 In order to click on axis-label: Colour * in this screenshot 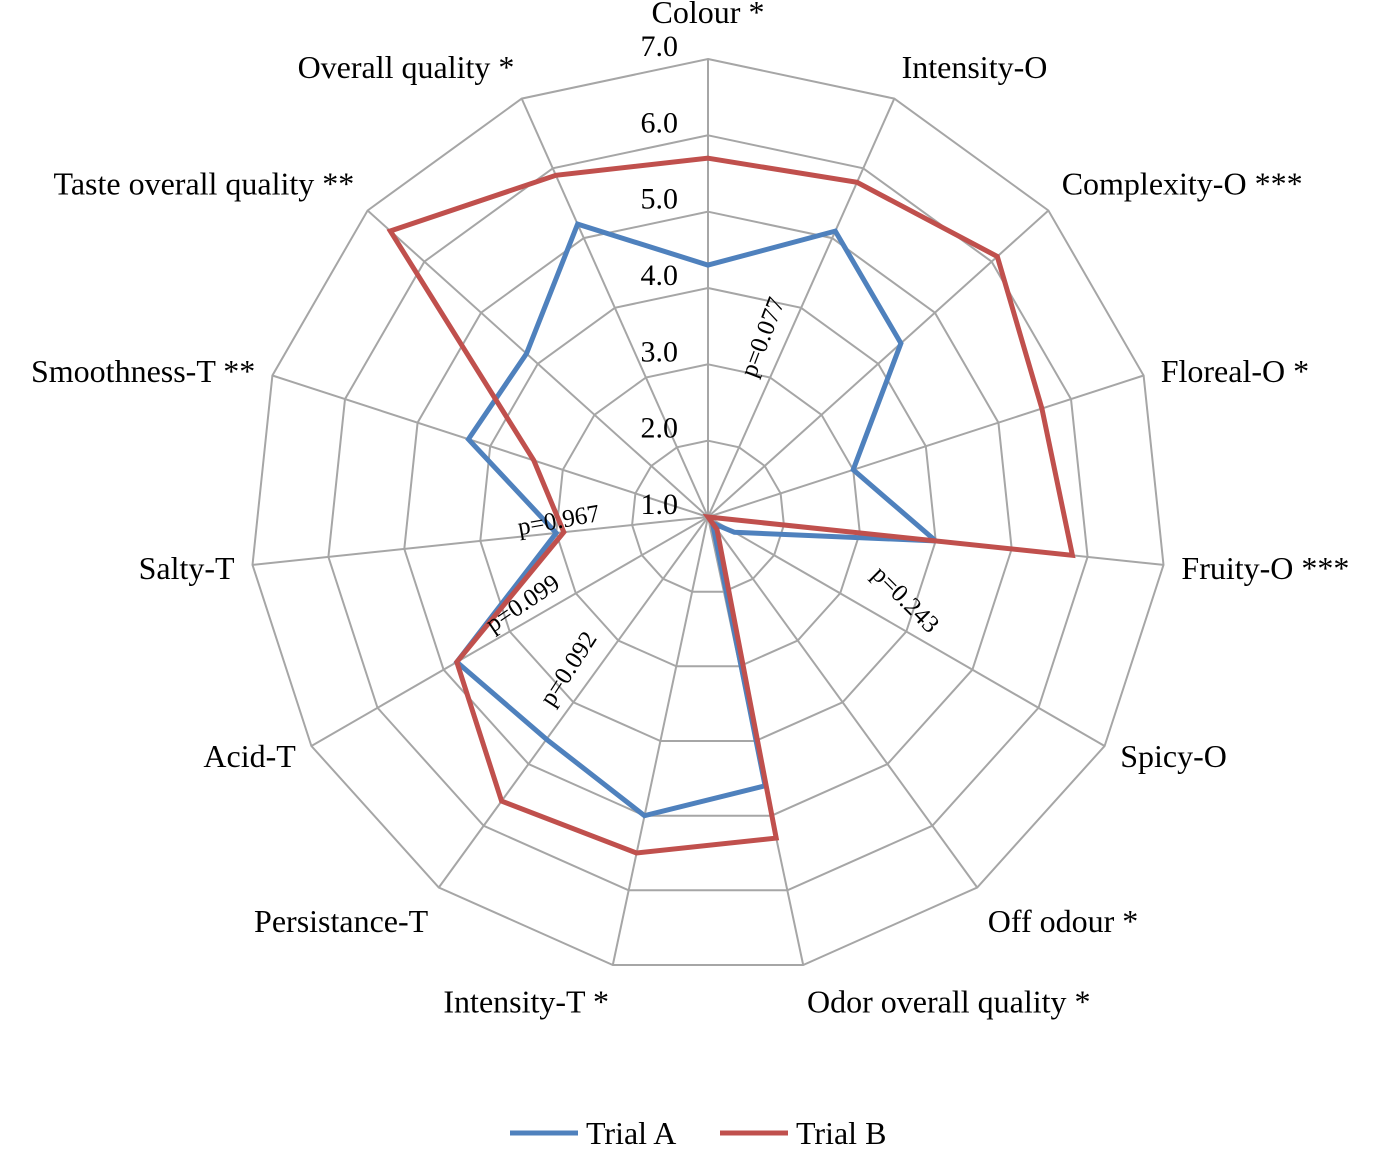, I will do `click(708, 15)`.